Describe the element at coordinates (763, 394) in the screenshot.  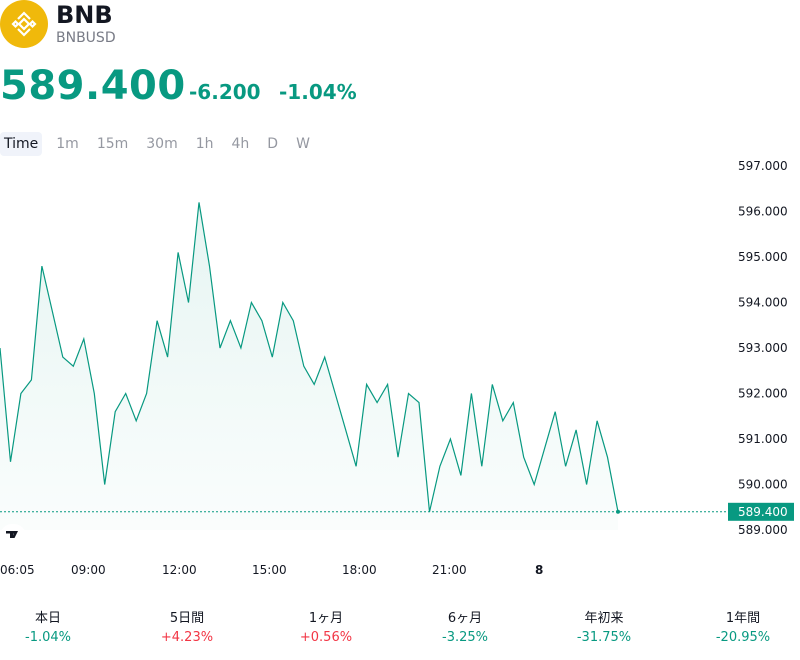
I see `y-tick-label: 592.000` at that location.